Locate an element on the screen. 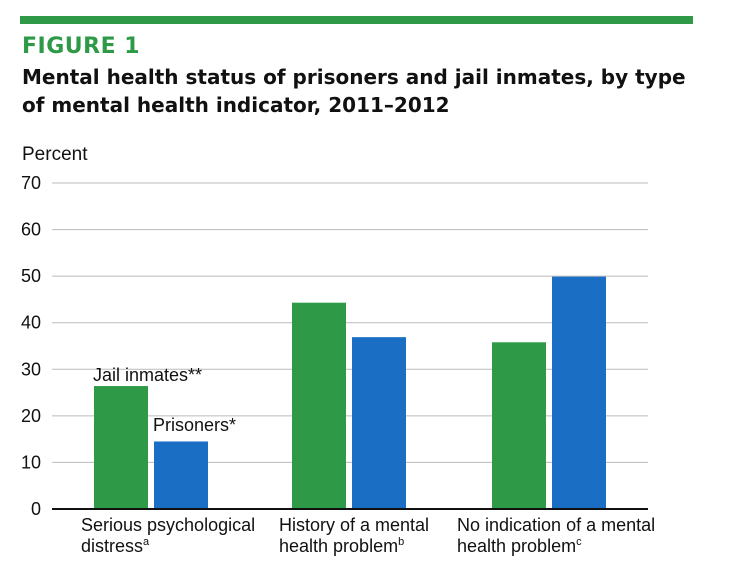  series-label-prisoners: Prisoners* is located at coordinates (194, 425).